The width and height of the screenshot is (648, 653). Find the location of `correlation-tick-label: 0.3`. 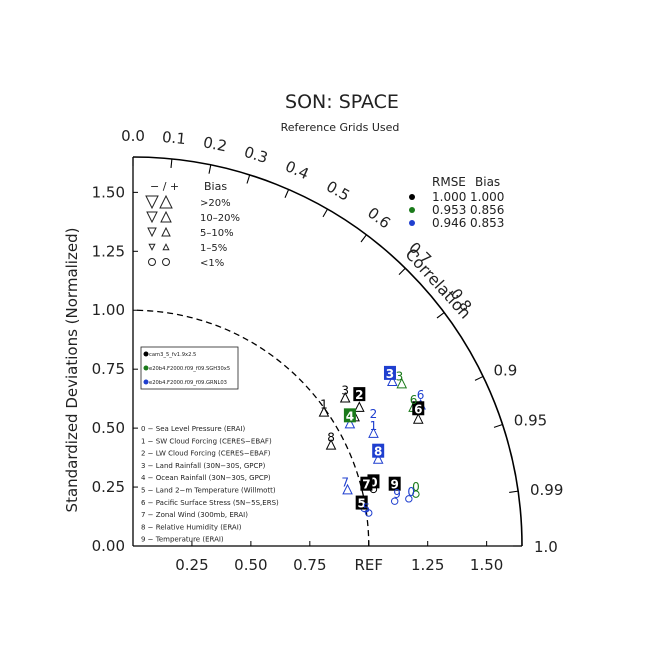

correlation-tick-label: 0.3 is located at coordinates (256, 155).